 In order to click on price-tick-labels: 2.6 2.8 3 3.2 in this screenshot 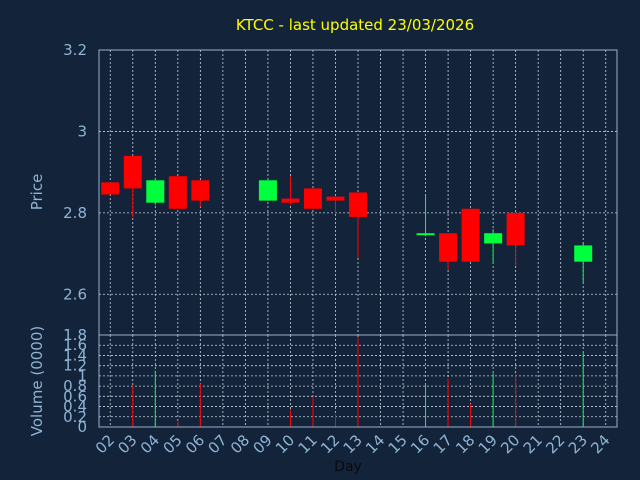, I will do `click(75, 172)`.